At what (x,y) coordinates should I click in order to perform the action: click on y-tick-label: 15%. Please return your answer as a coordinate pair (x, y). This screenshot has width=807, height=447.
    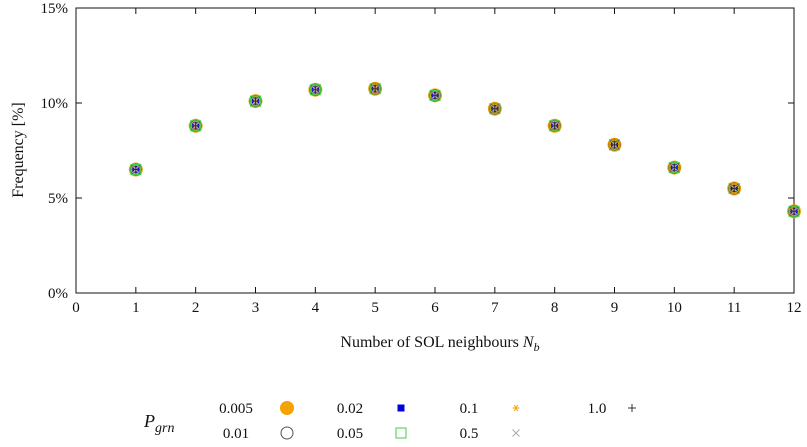
    Looking at the image, I should click on (55, 9).